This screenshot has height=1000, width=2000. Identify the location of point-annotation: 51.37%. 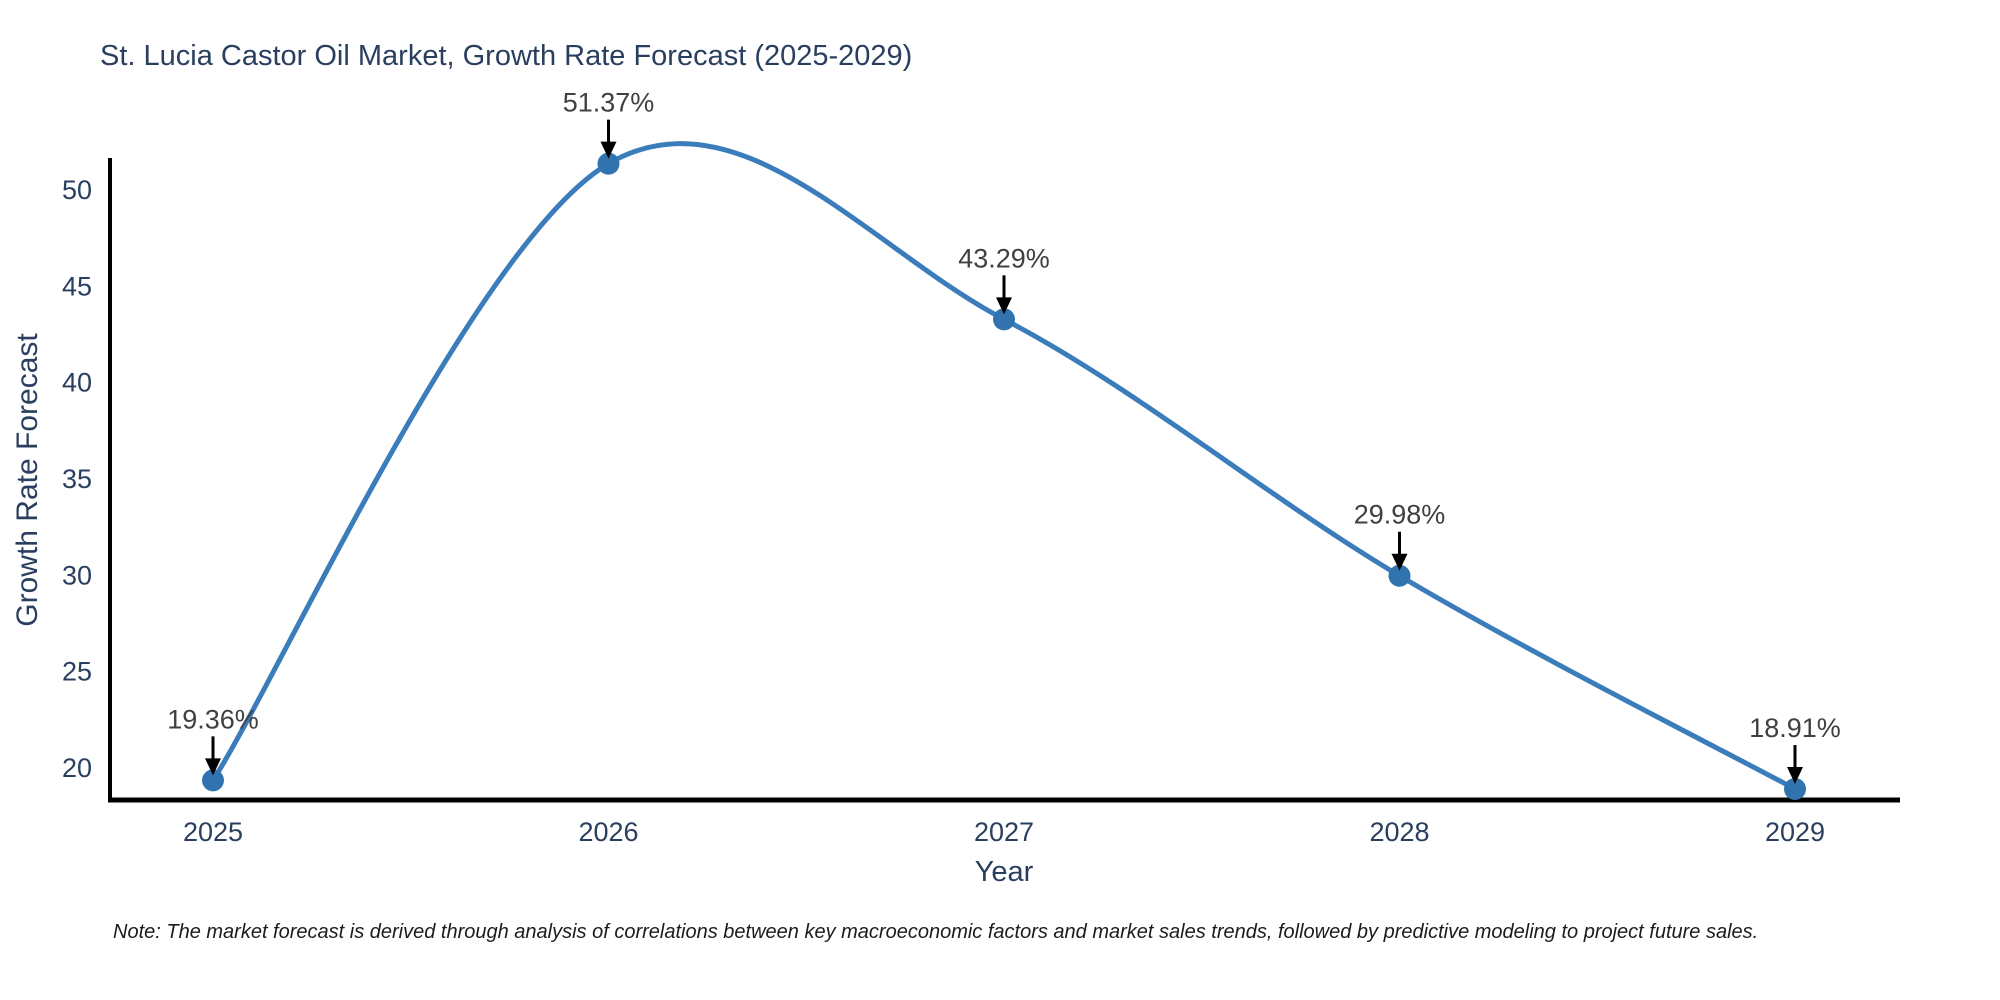
(609, 103).